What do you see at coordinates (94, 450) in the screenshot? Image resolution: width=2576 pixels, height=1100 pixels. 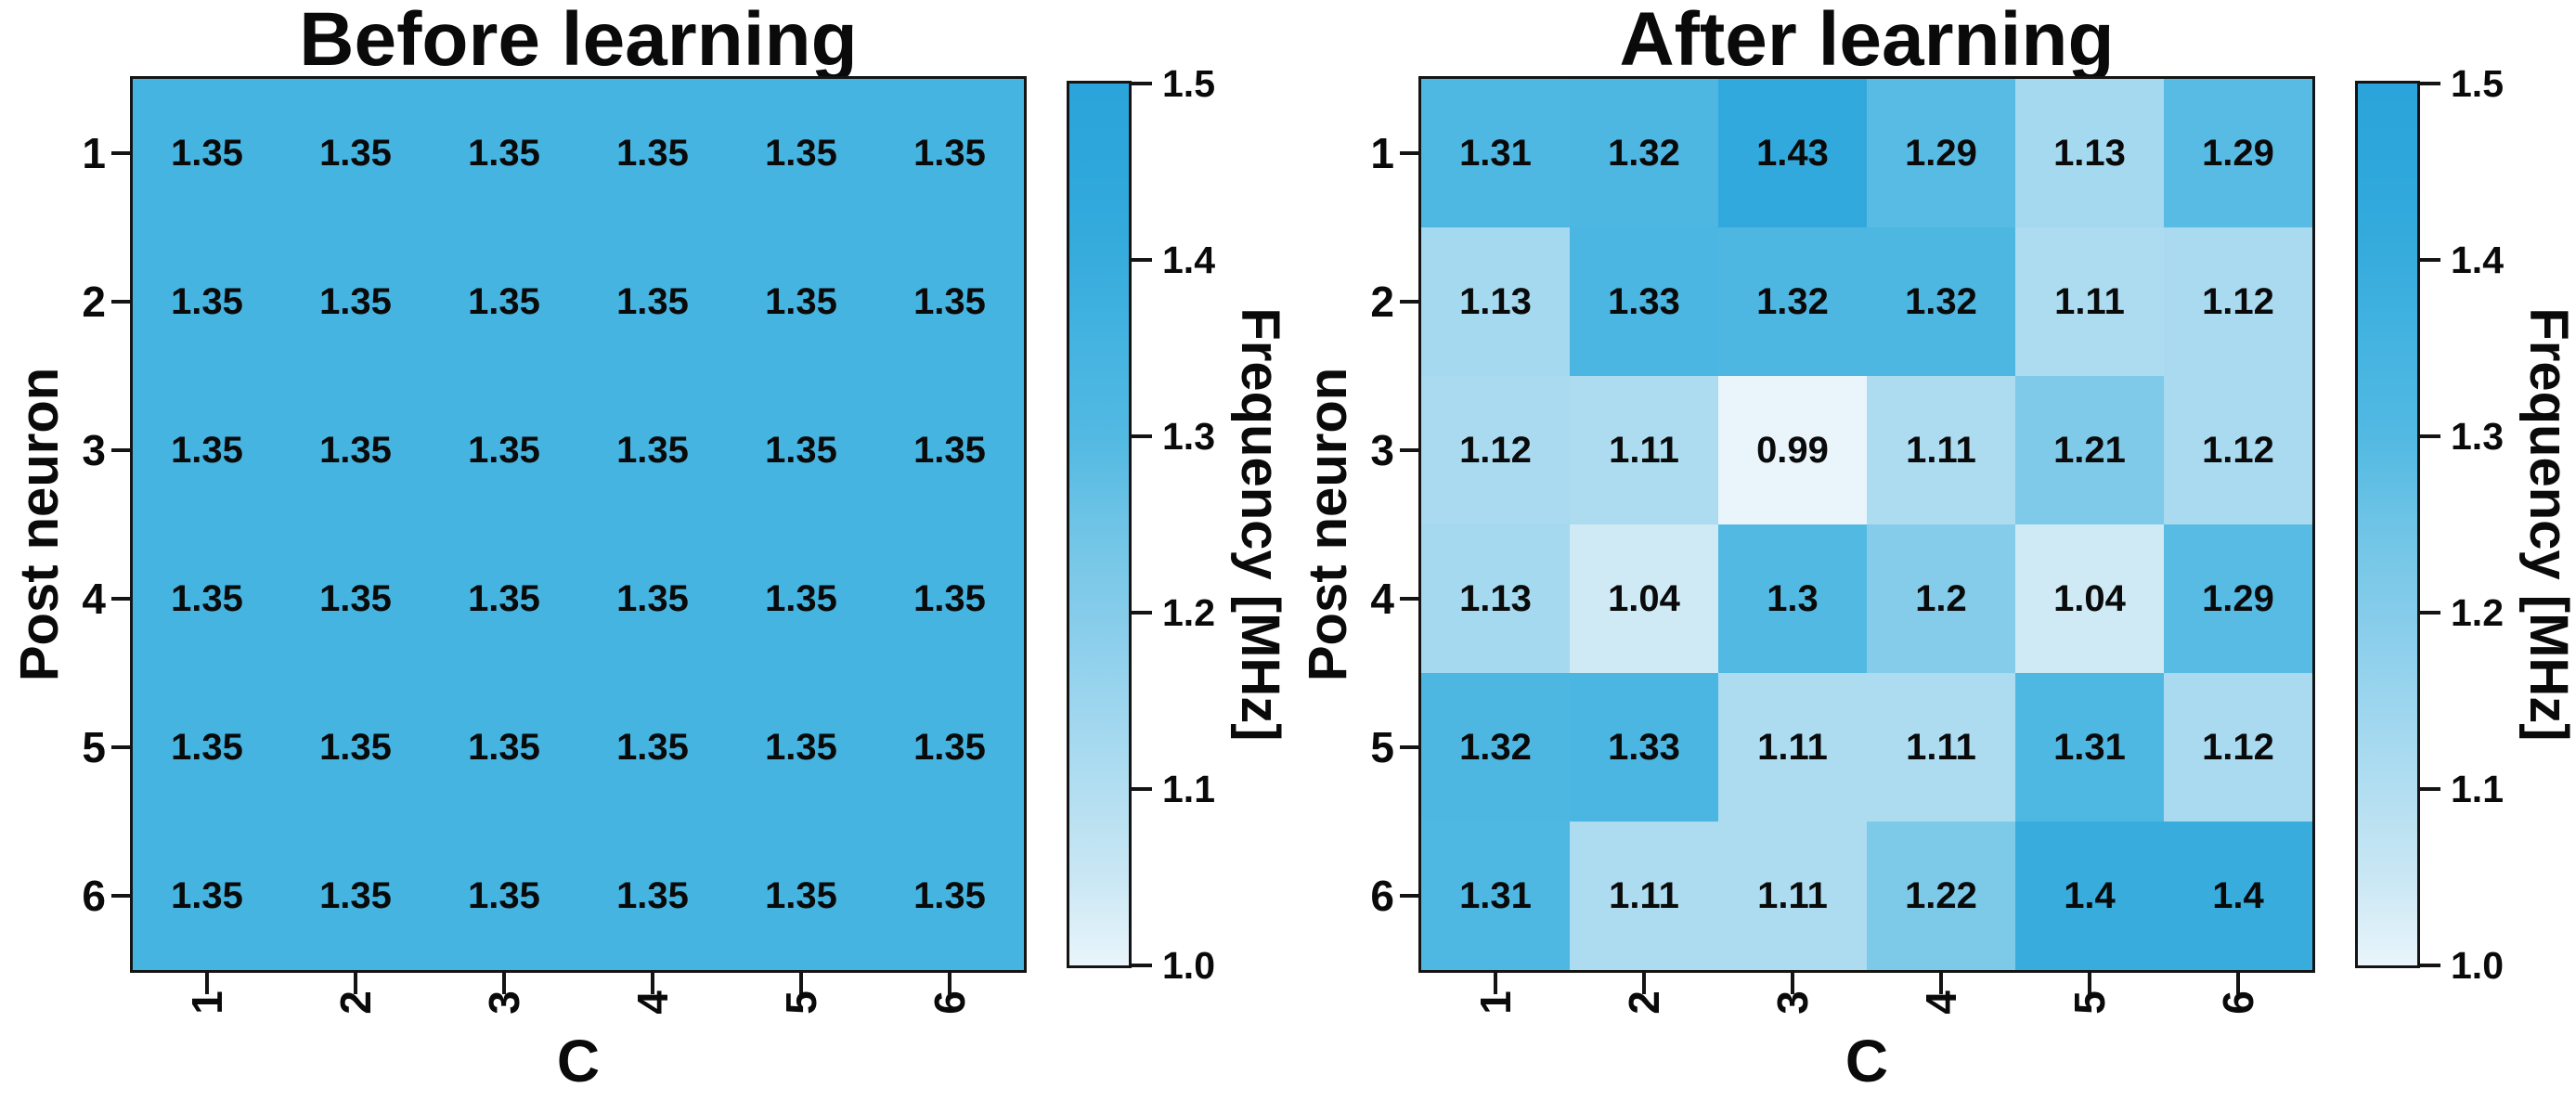 I see `y-tick-label: 3` at bounding box center [94, 450].